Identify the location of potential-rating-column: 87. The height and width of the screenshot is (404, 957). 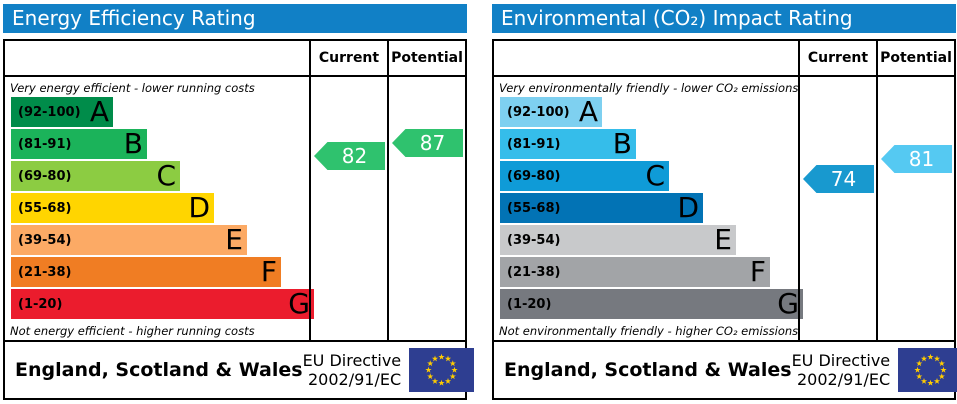
(426, 208).